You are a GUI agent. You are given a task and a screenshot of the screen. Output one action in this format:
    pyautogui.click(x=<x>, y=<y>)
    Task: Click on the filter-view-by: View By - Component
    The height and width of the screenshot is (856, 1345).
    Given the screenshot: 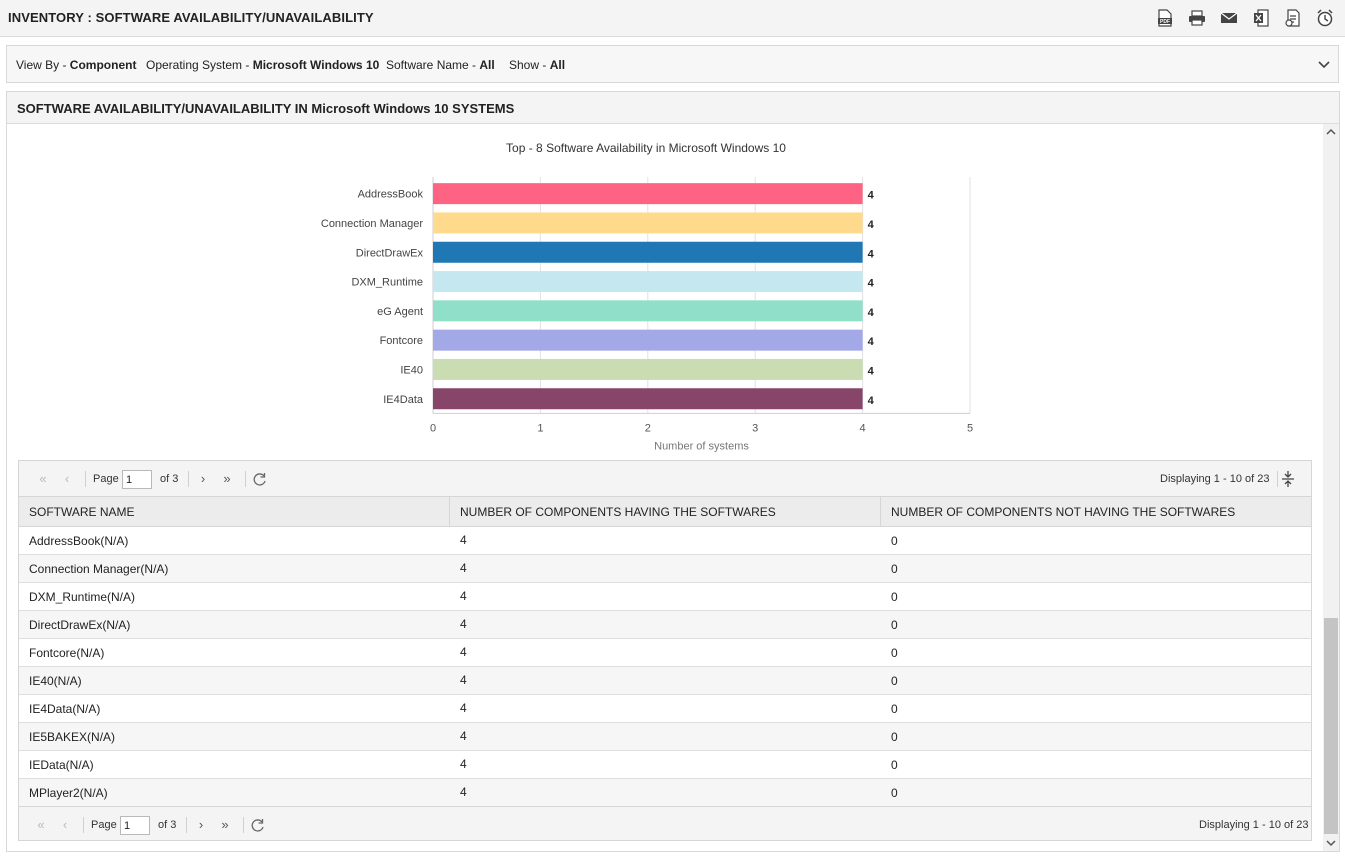 What is the action you would take?
    pyautogui.click(x=76, y=65)
    